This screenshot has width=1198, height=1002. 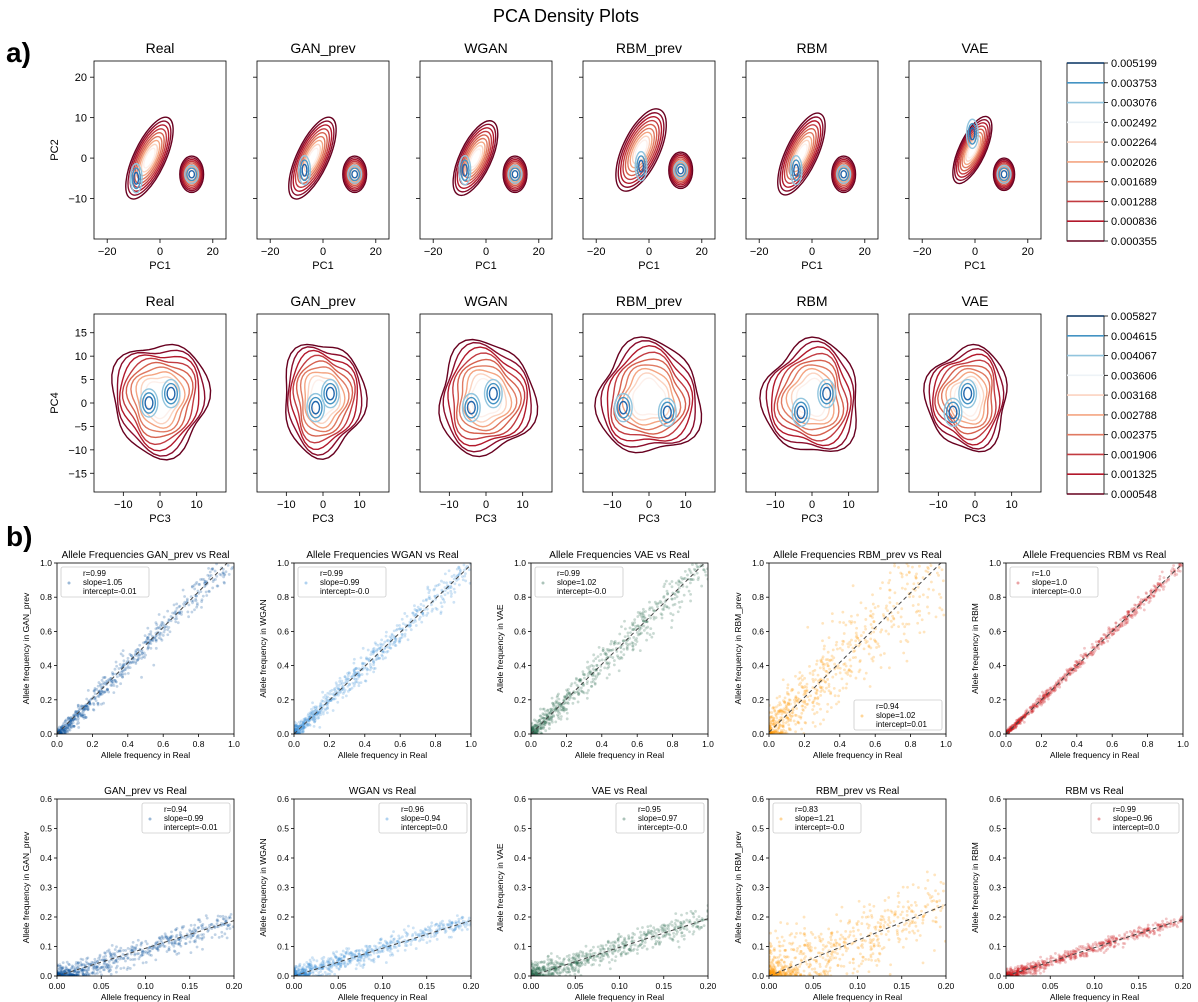 I want to click on contour-peak, so click(x=826, y=393).